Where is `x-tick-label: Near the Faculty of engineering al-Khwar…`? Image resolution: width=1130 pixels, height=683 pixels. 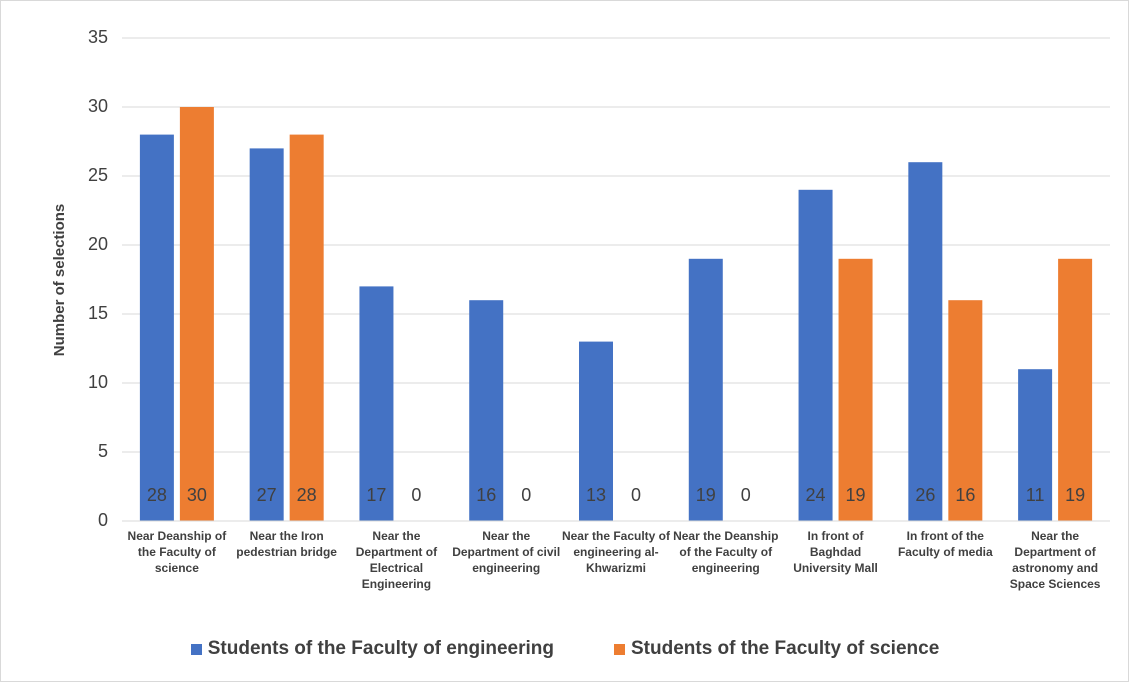
x-tick-label: Near the Faculty of engineering al-Khwar… is located at coordinates (615, 552).